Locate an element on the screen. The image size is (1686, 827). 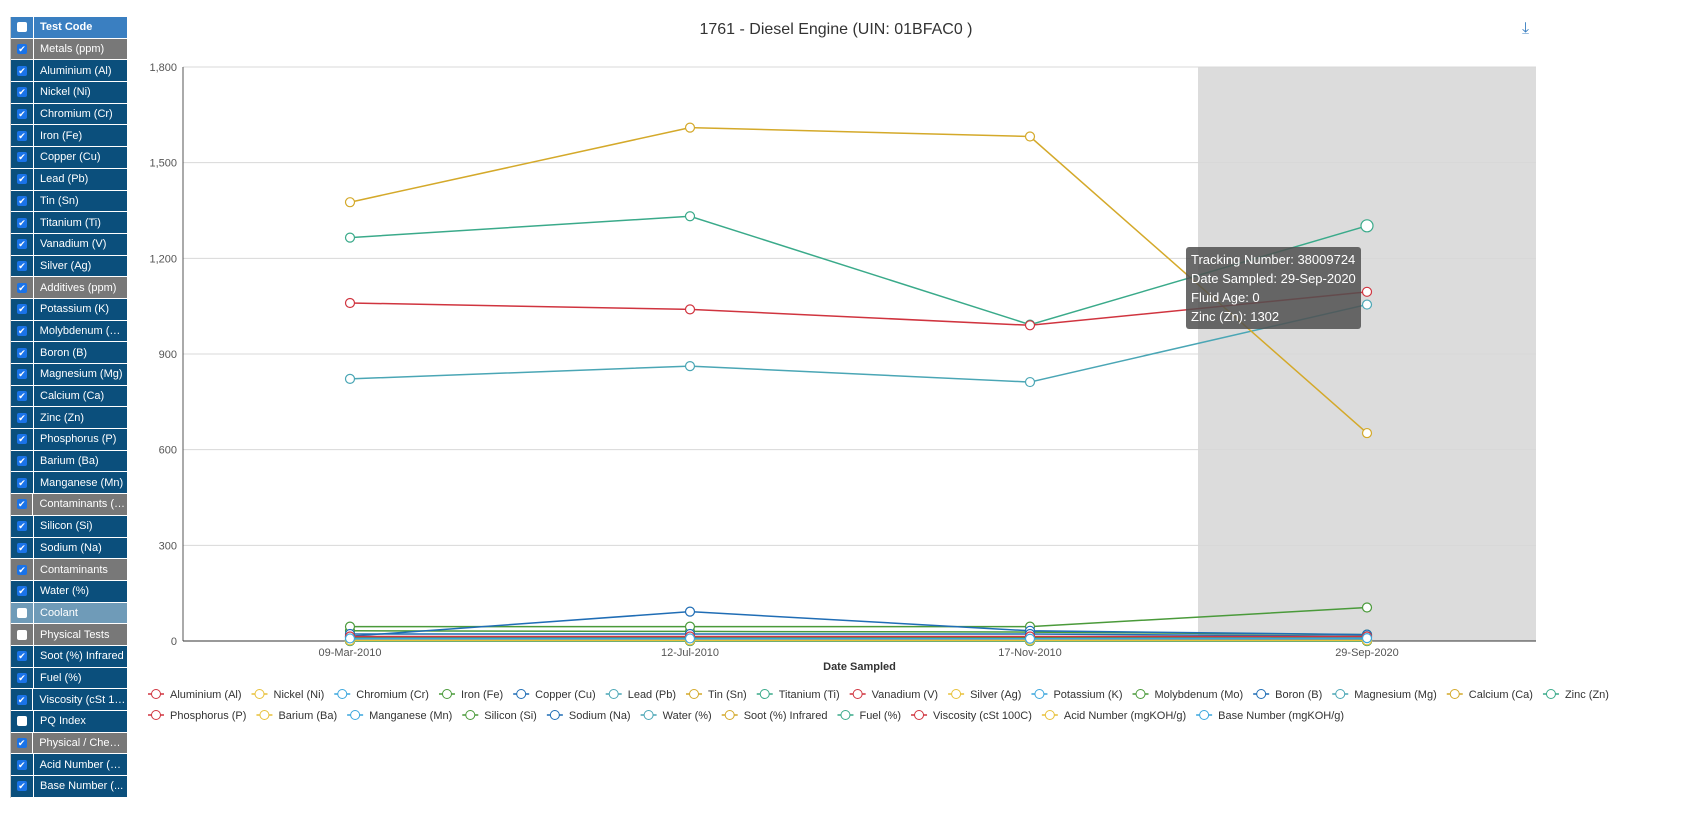
sidebar-item: ✔ Additives (ppm) is located at coordinates (69, 288).